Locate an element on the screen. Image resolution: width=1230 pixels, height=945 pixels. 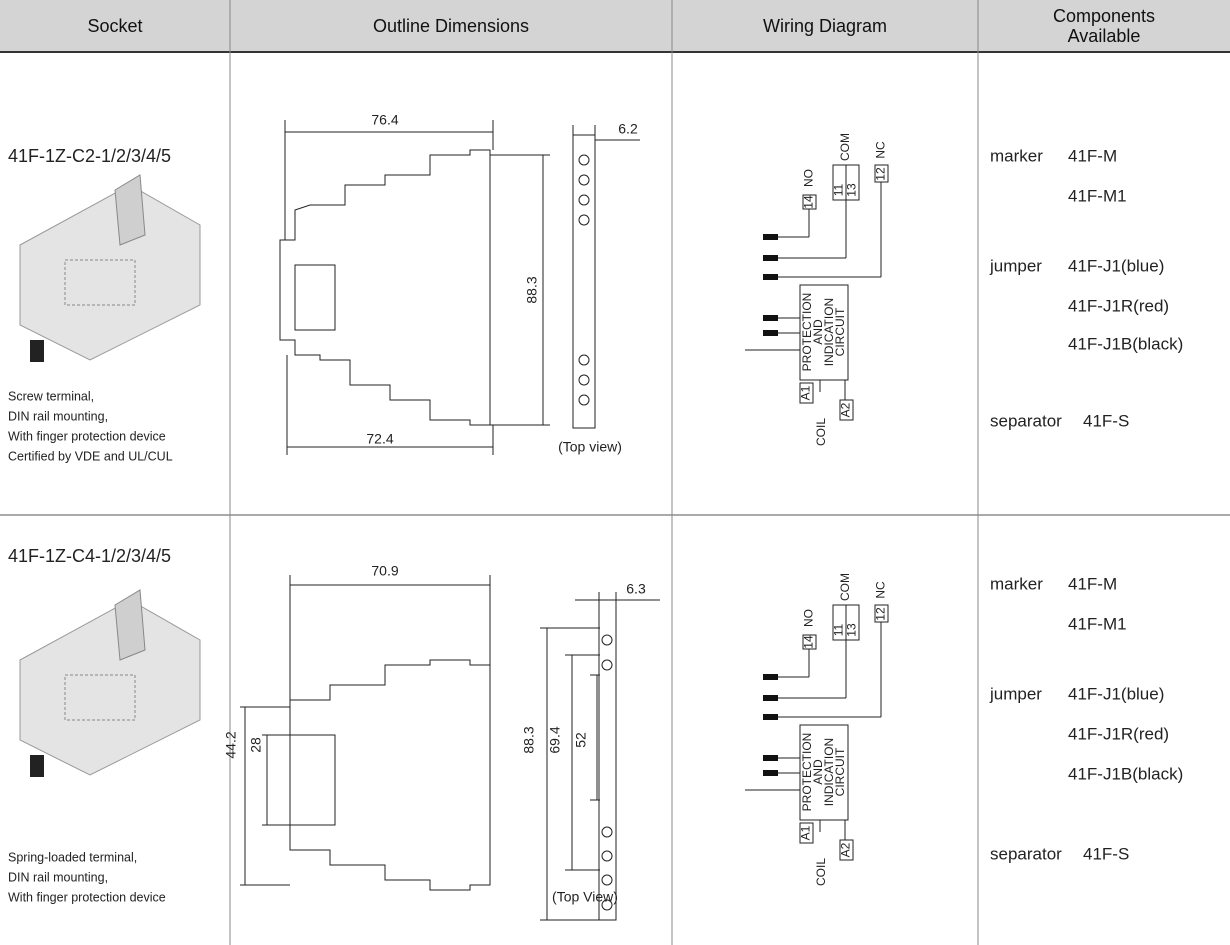
dim-text: (Top view) is located at coordinates (590, 447).